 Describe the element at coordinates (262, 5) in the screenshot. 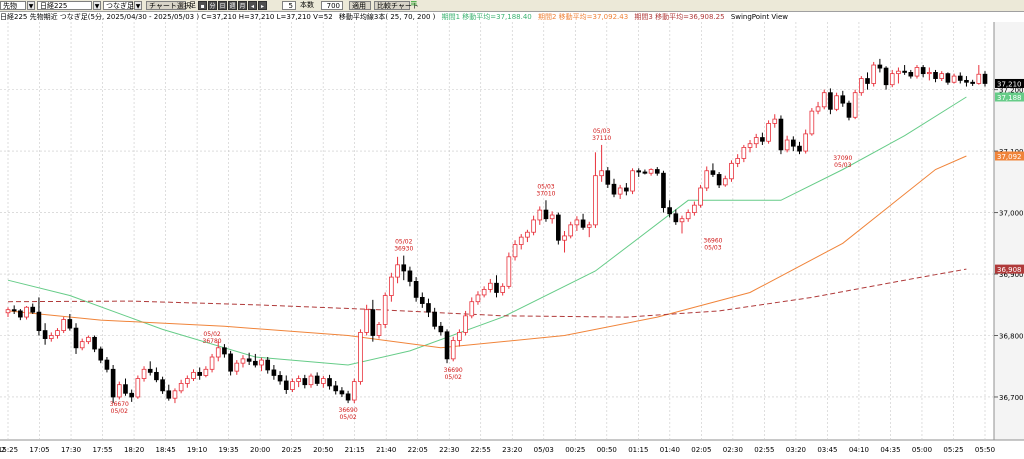

I see `period-next-icon: ▸` at that location.